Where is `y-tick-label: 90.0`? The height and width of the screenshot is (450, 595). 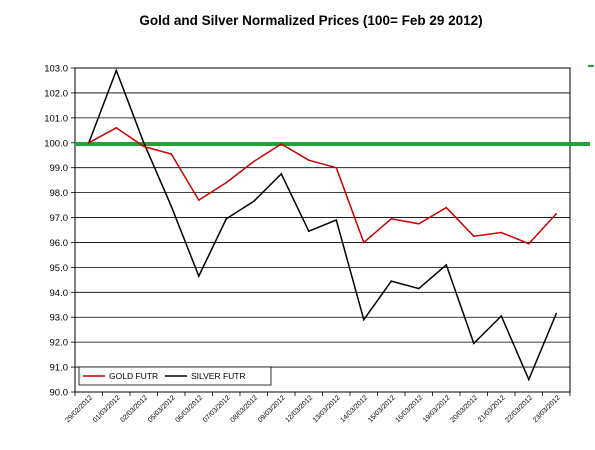 y-tick-label: 90.0 is located at coordinates (59, 393).